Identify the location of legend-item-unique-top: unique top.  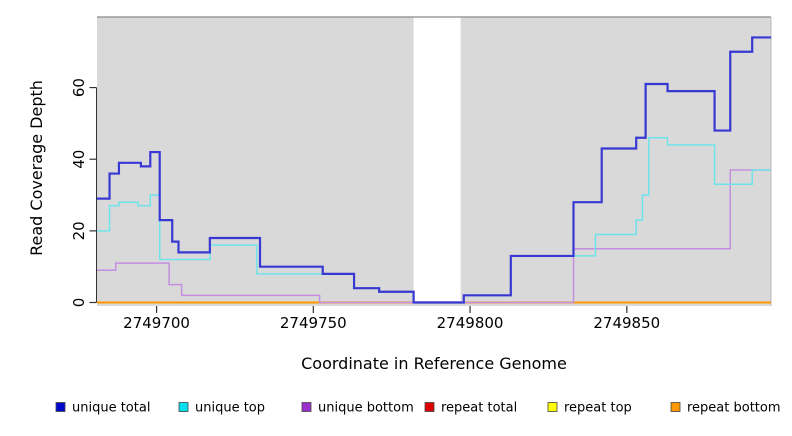
(221, 408).